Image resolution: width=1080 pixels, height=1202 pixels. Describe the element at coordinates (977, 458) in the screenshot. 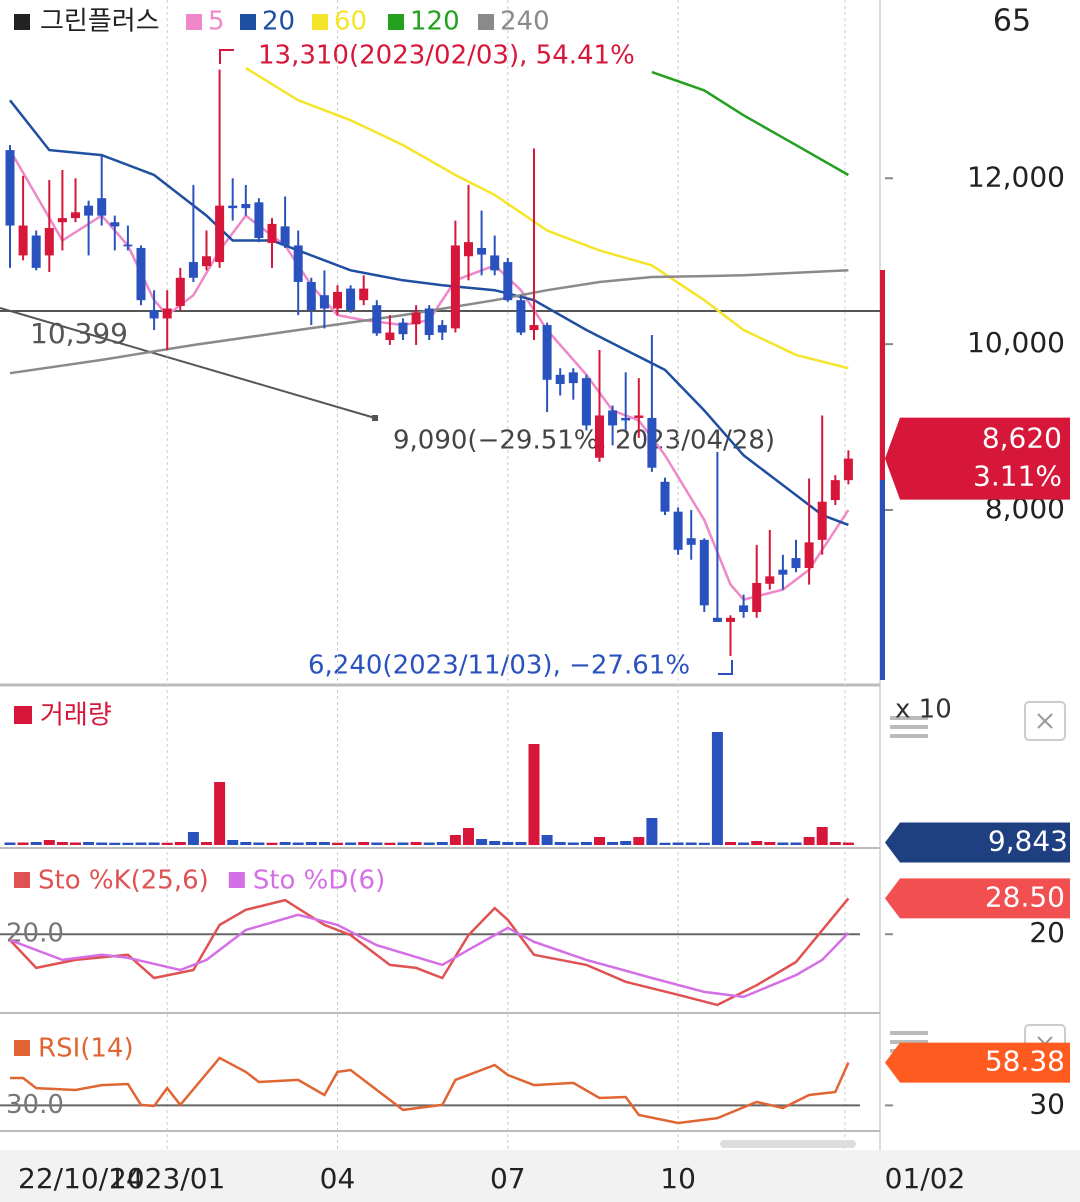

I see `price-badge` at that location.